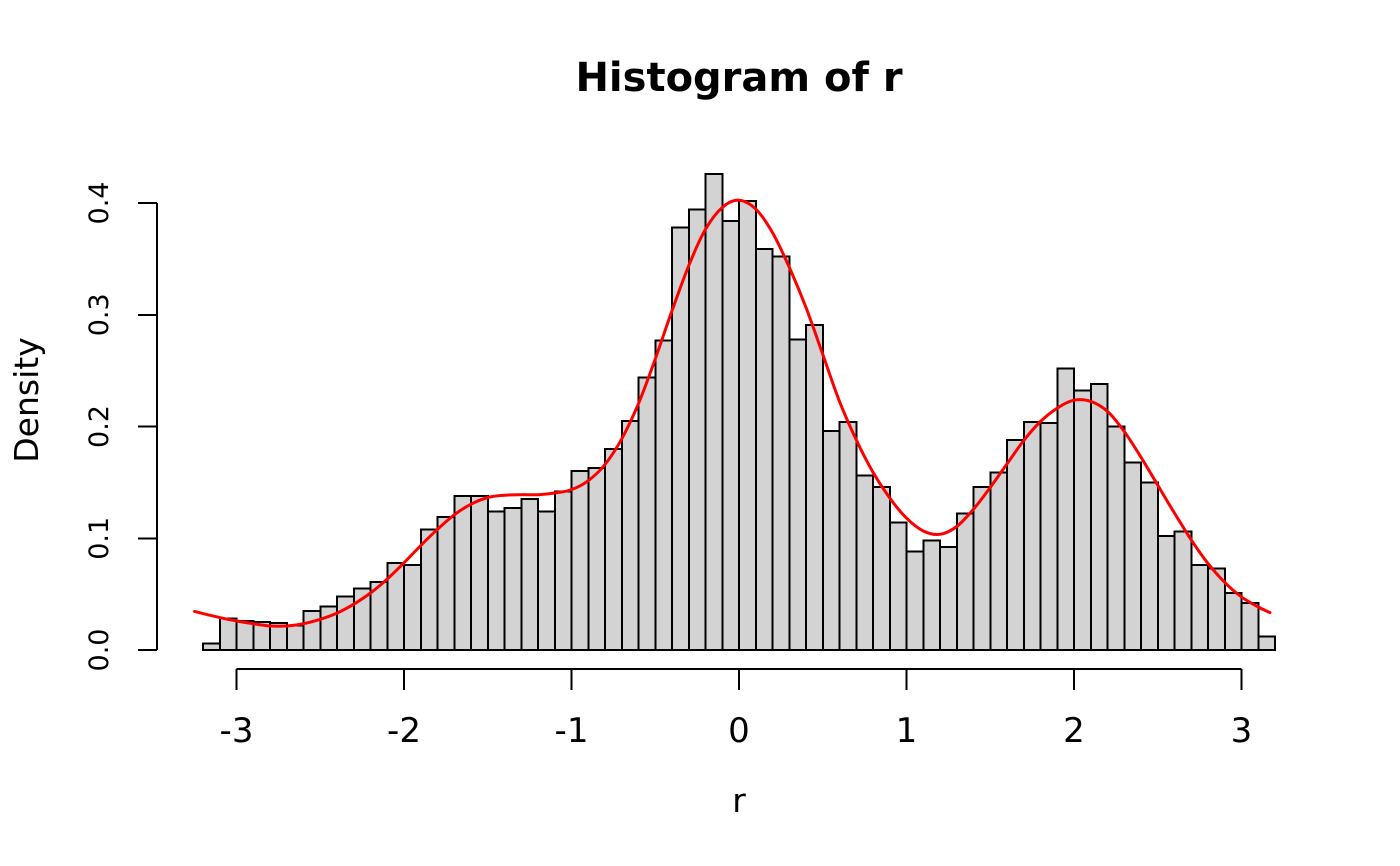  What do you see at coordinates (404, 731) in the screenshot?
I see `x-axis-tick-label: -2` at bounding box center [404, 731].